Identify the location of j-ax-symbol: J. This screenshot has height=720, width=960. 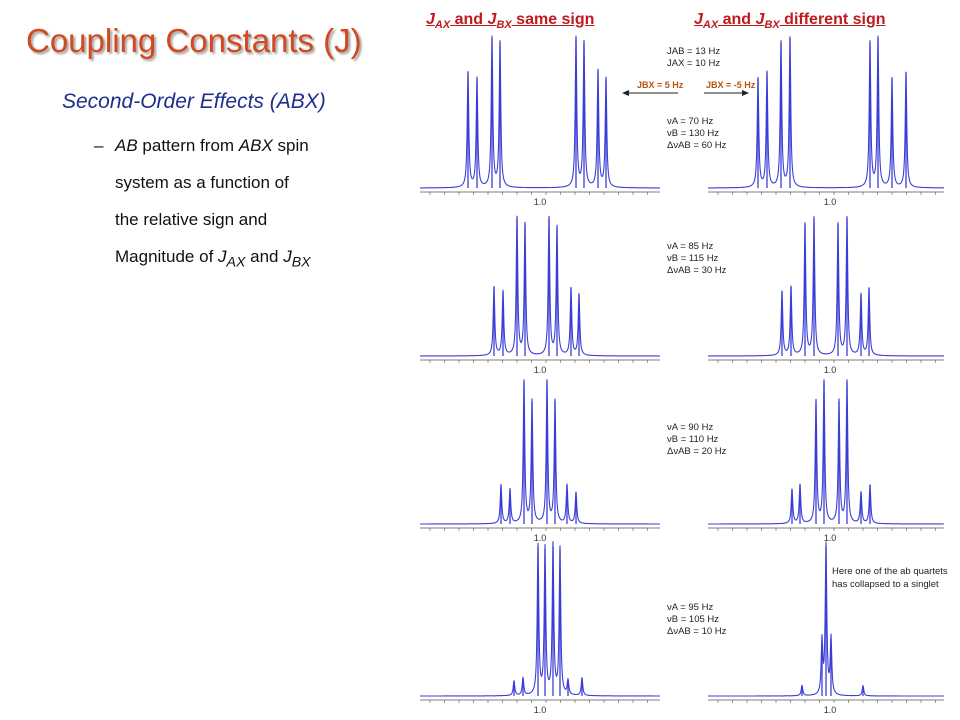
(222, 256).